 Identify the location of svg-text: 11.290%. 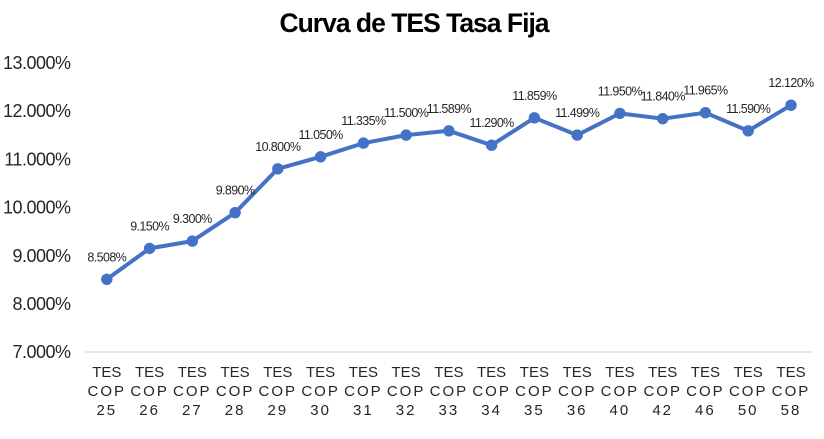
(491, 123).